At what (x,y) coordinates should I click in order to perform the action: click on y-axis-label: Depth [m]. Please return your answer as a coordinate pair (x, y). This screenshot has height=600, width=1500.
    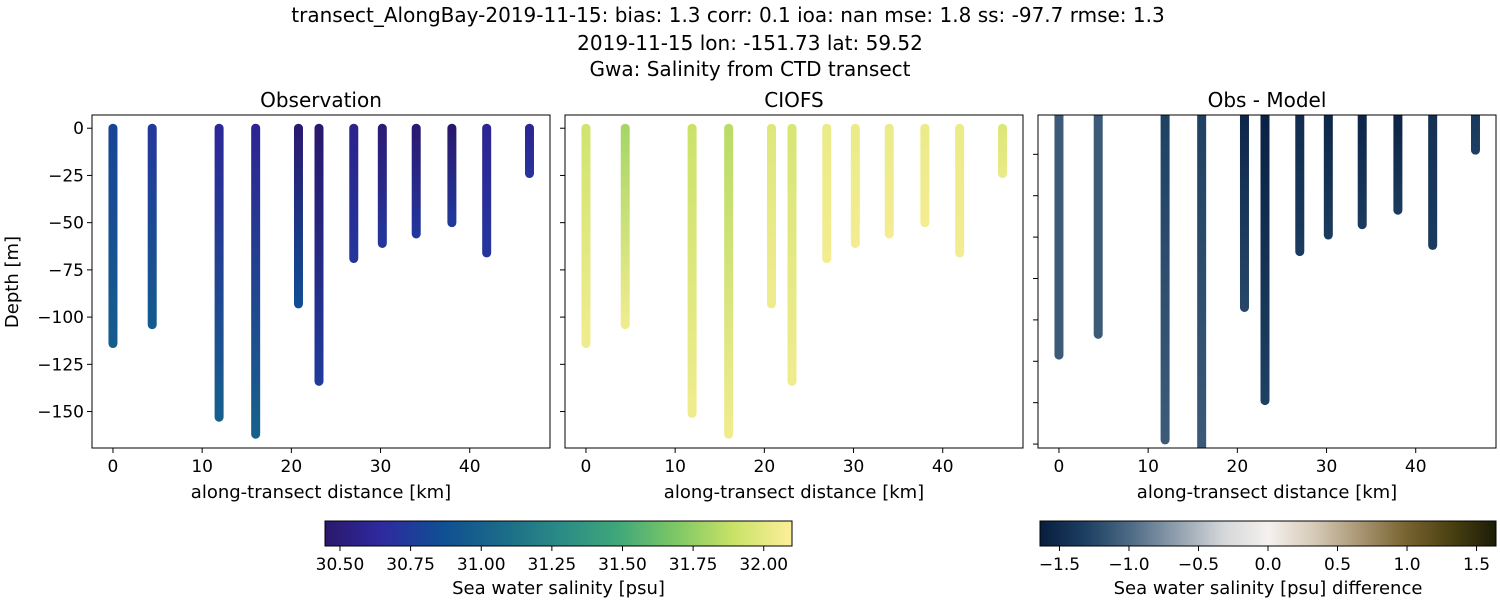
    Looking at the image, I should click on (12, 282).